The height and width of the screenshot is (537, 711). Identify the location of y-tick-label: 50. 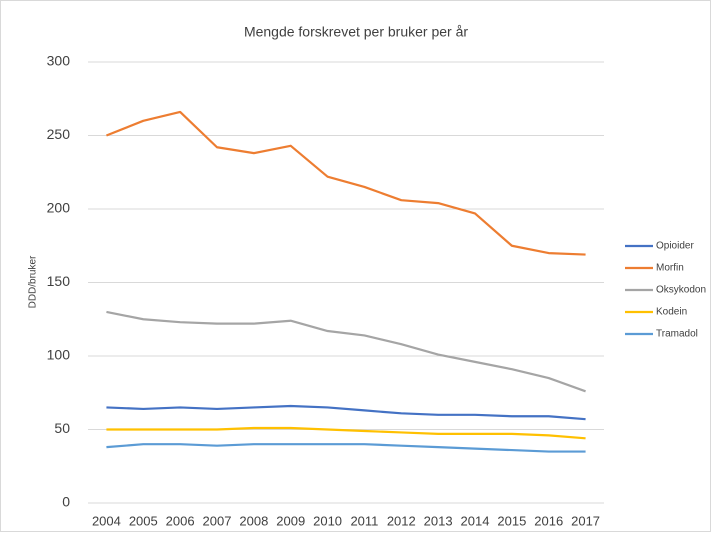
(62, 428).